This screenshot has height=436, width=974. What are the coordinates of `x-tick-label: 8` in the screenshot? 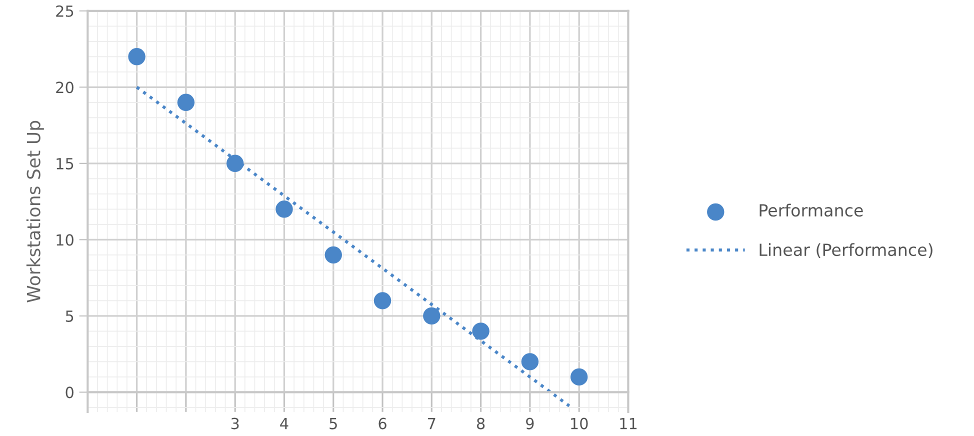 It's located at (480, 424).